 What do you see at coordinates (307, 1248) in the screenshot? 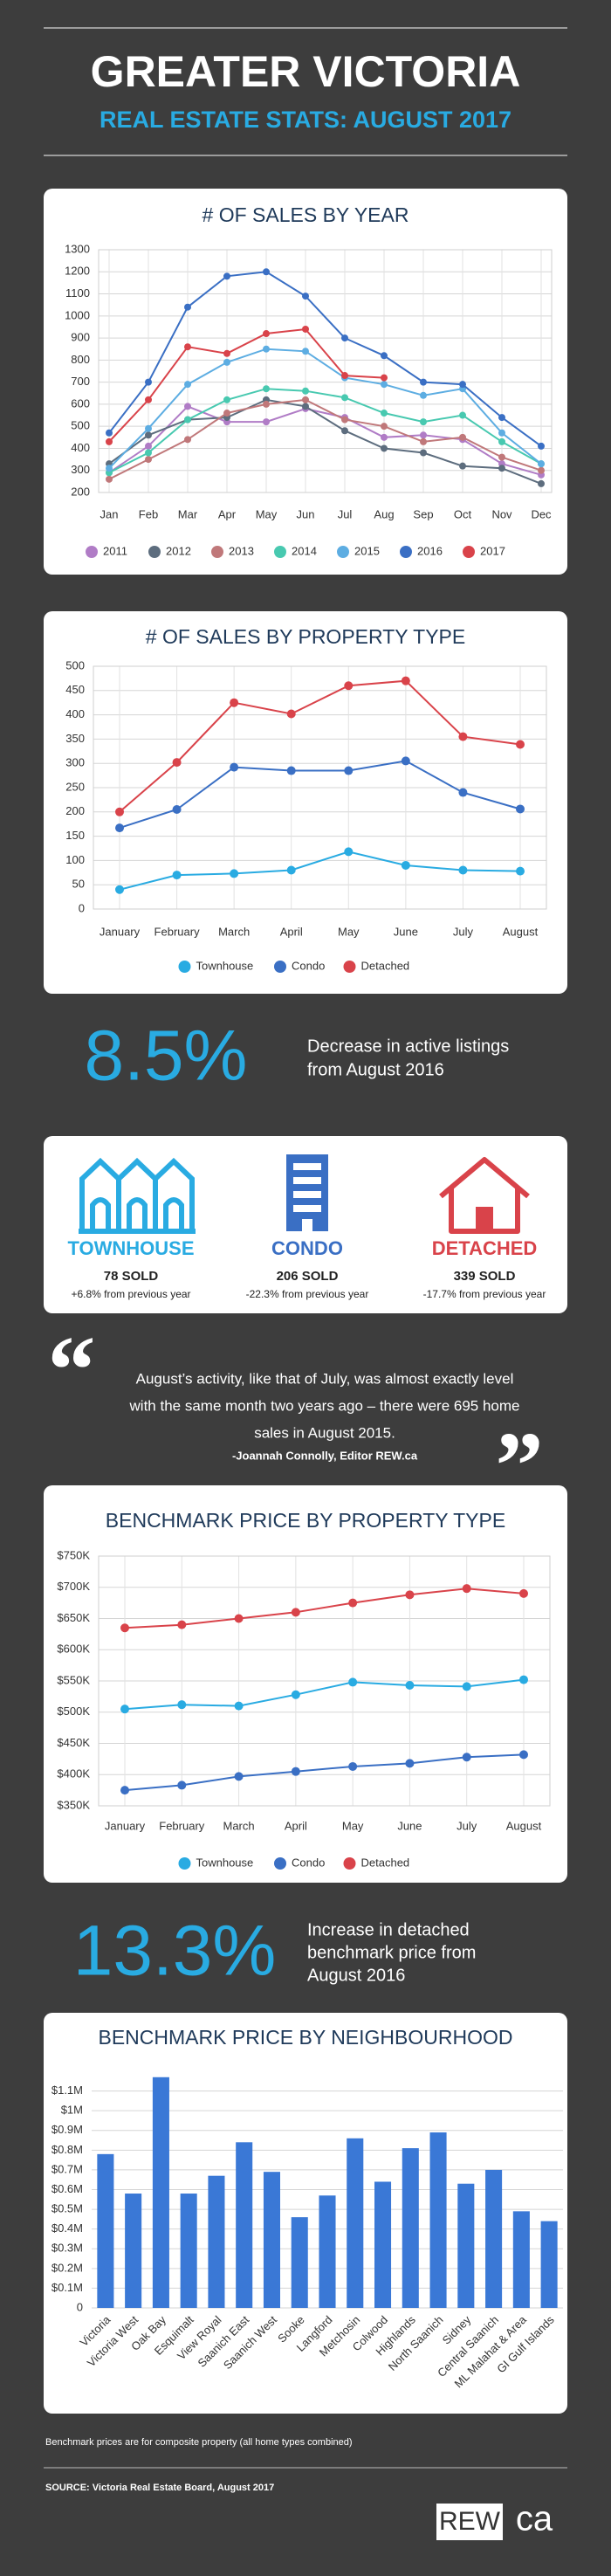
I see `property-label: CONDO` at bounding box center [307, 1248].